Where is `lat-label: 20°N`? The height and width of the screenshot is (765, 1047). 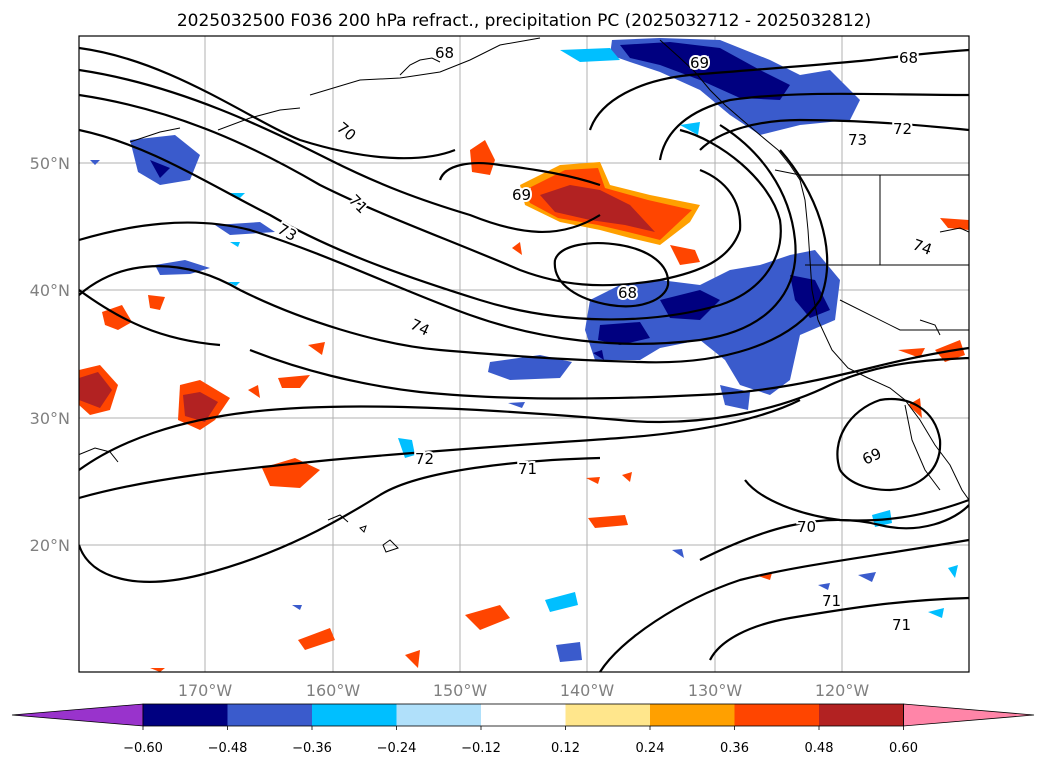
lat-label: 20°N is located at coordinates (50, 545).